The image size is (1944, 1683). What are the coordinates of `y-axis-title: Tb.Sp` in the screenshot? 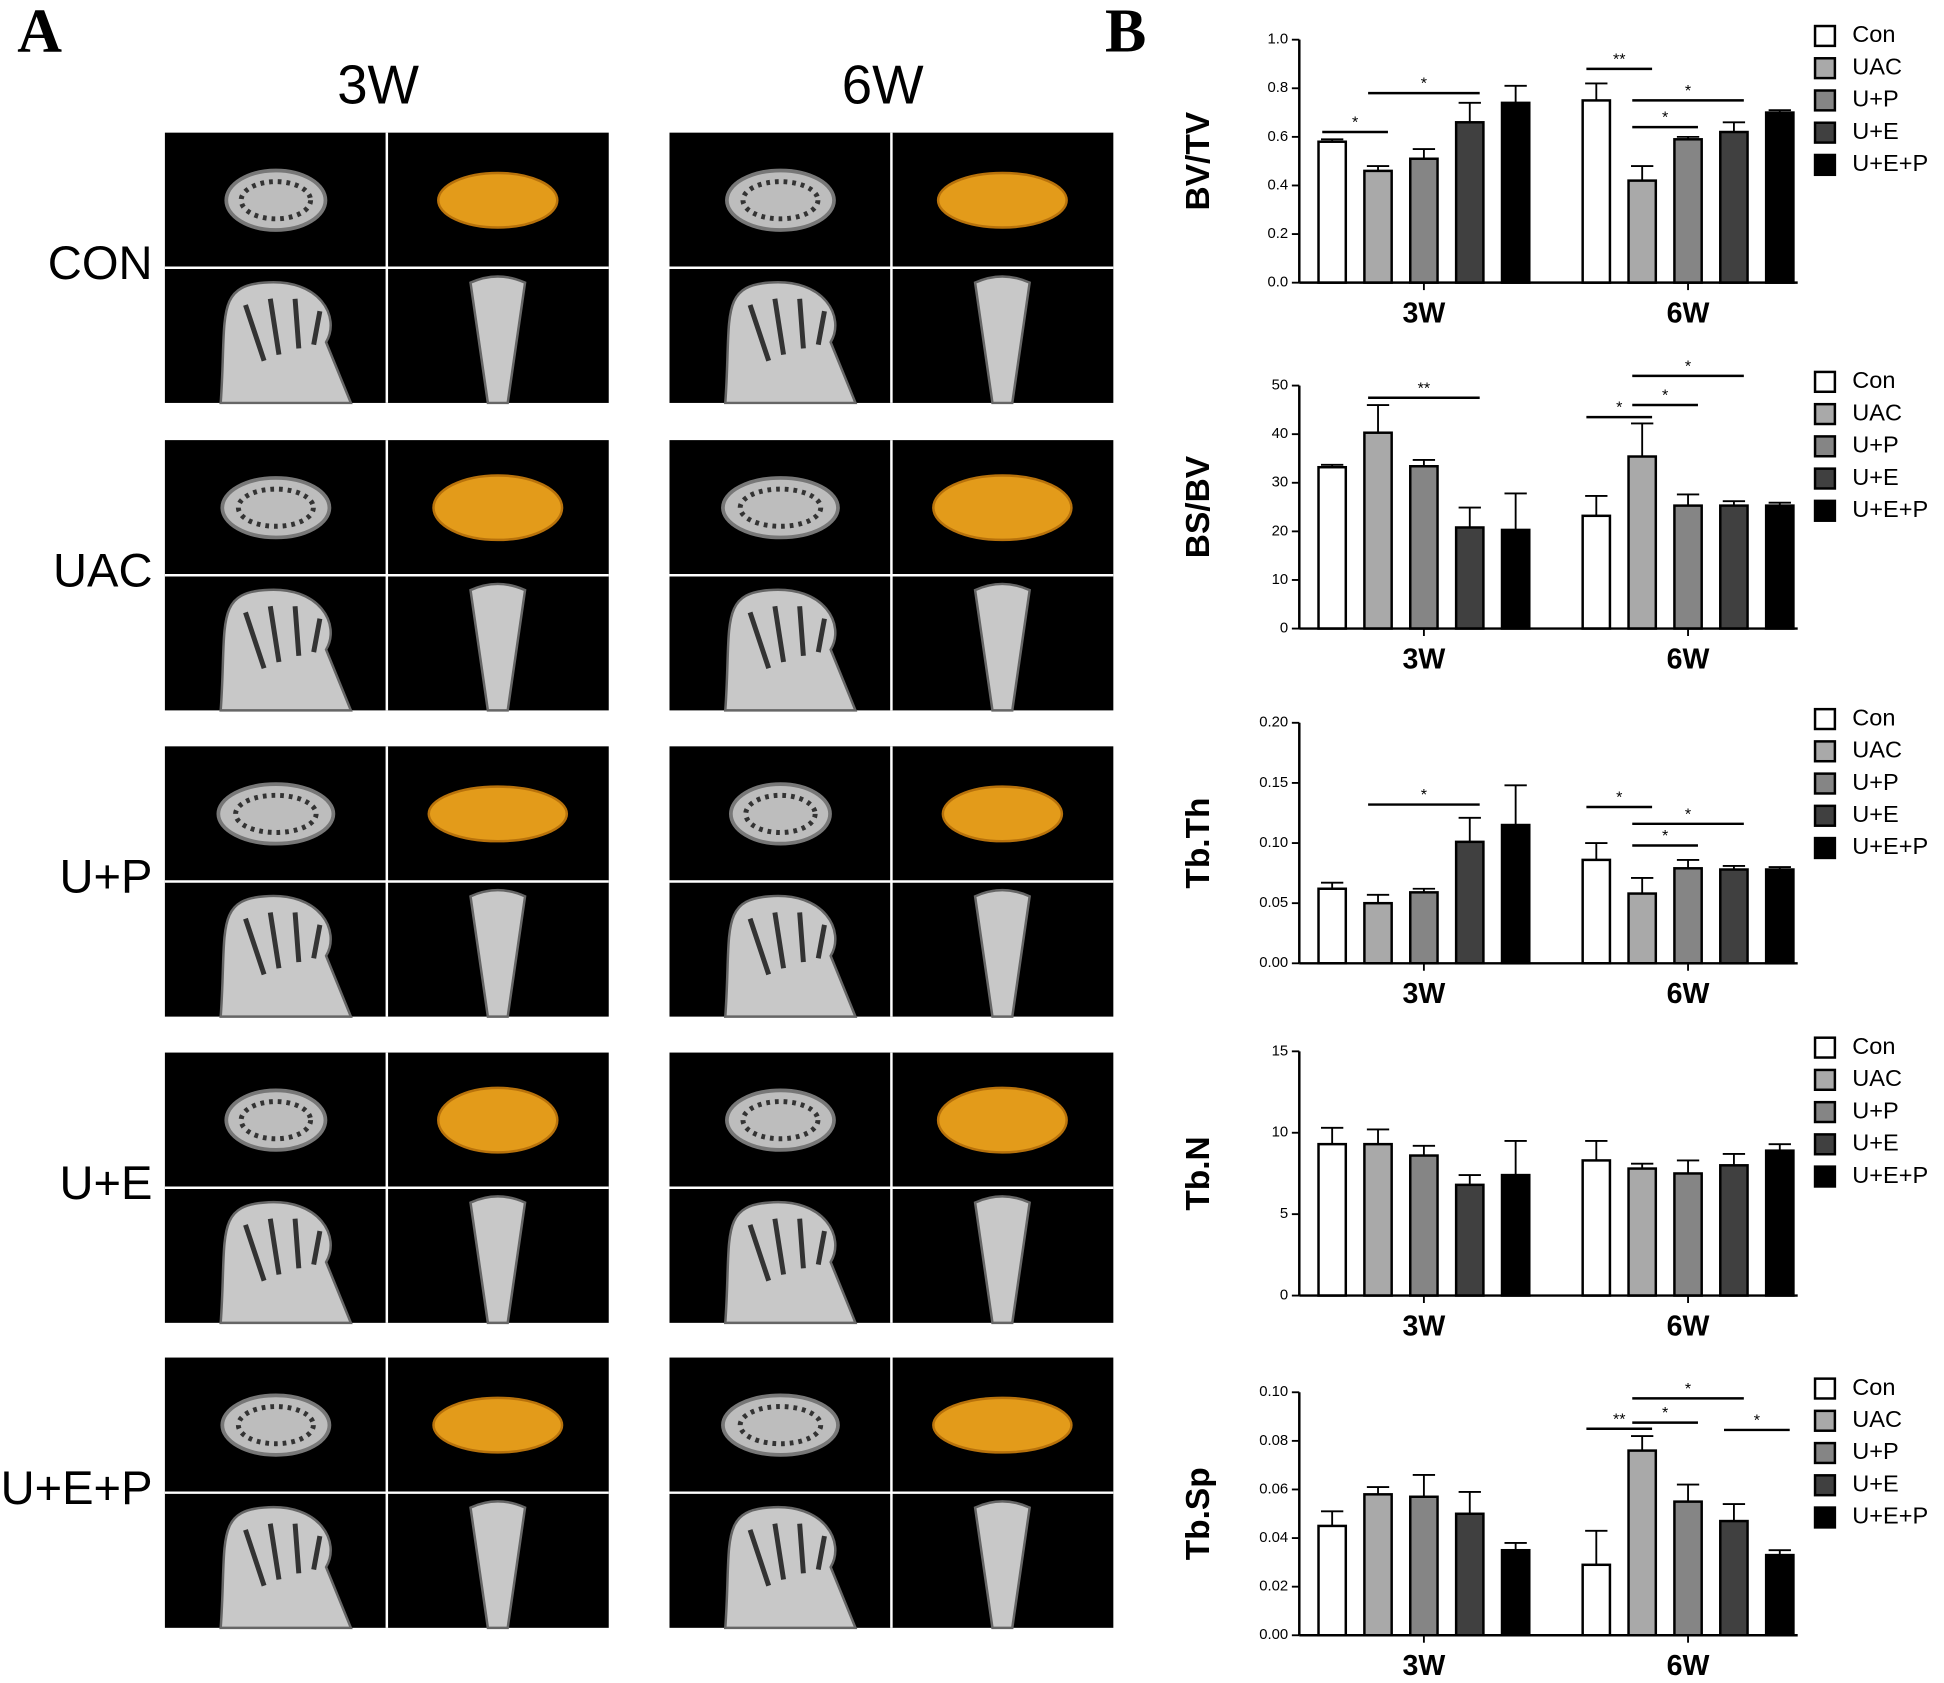 It's located at (1198, 1513).